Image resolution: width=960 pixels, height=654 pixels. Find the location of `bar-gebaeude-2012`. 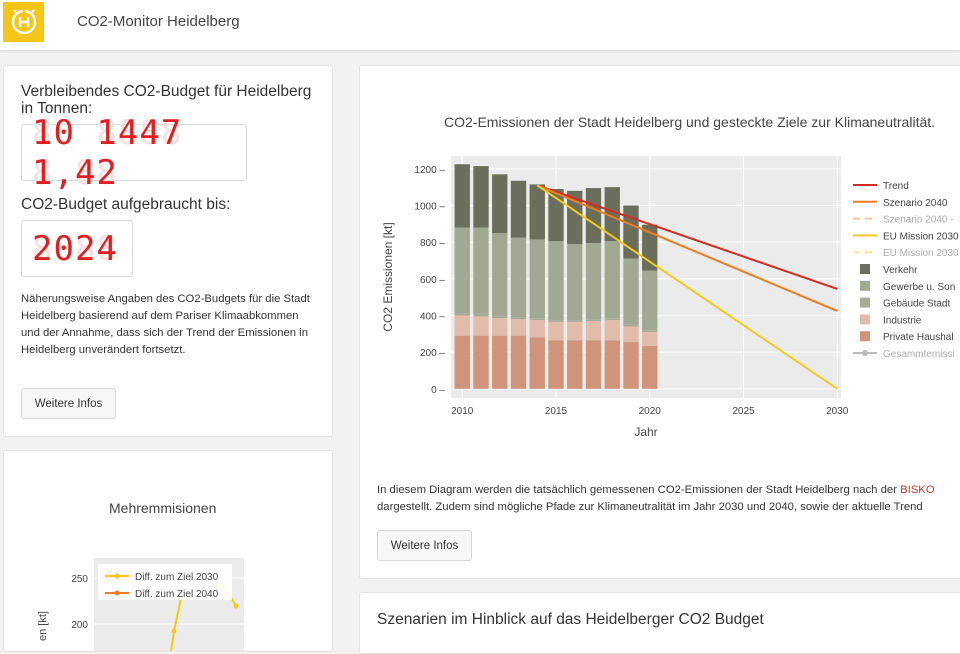

bar-gebaeude-2012 is located at coordinates (500, 317).